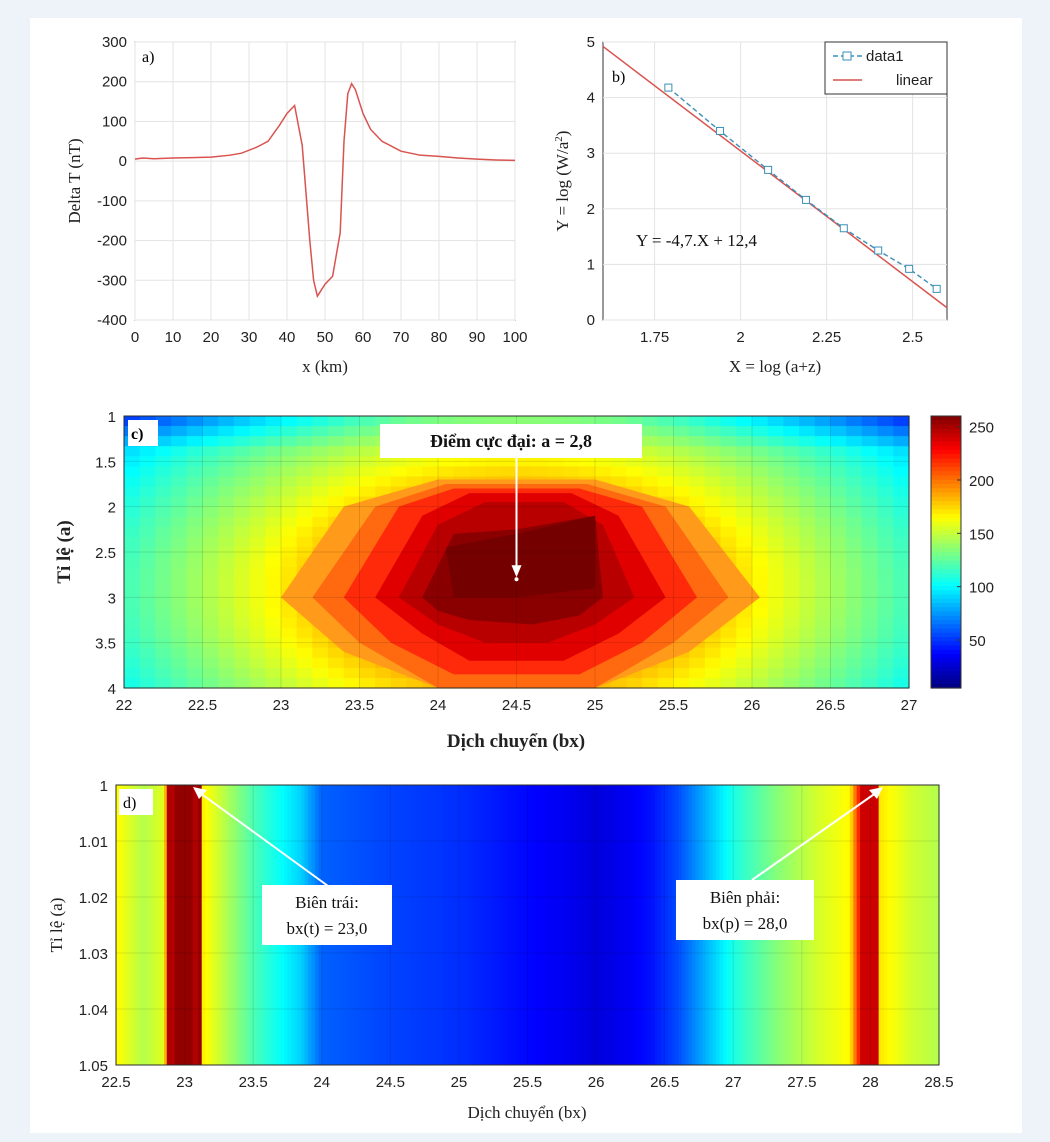 Image resolution: width=1050 pixels, height=1142 pixels. I want to click on panel-c-colorbar: 250 200 150 100 50, so click(962, 552).